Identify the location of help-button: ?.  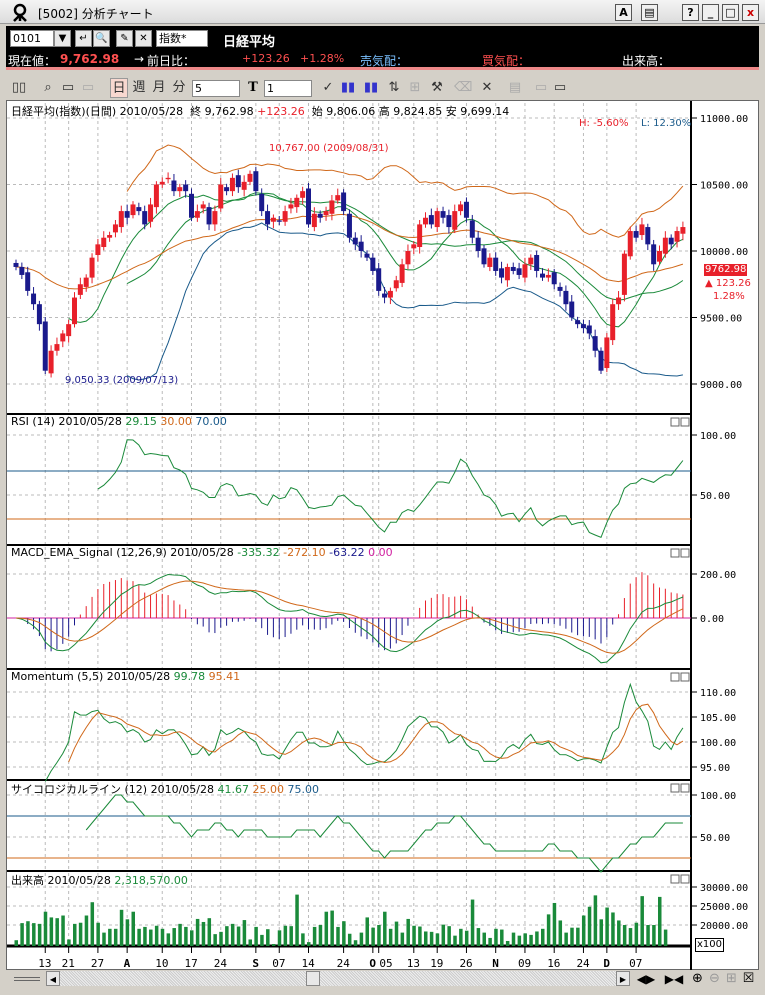
(690, 12).